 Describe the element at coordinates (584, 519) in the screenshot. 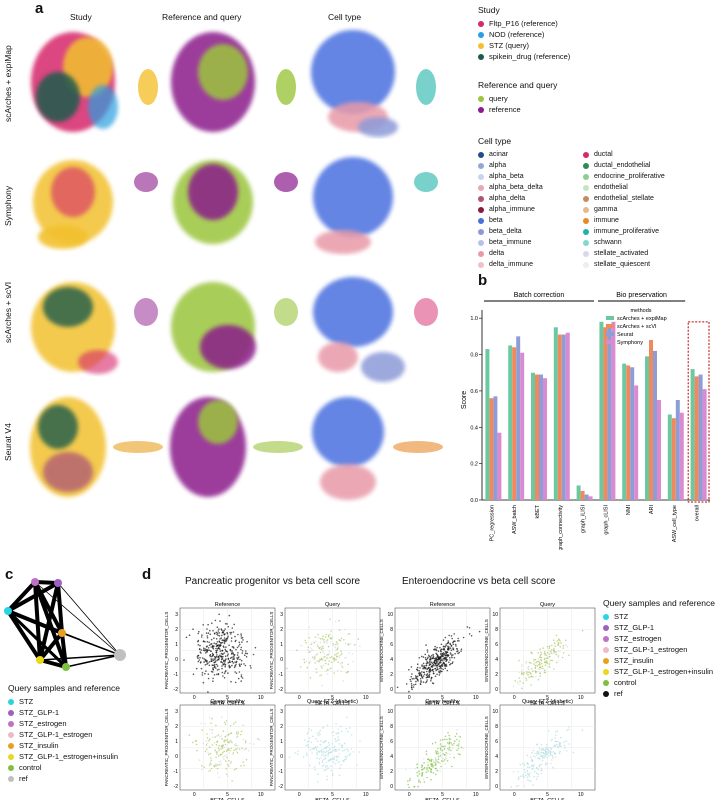

I see `x-tick-label: graph_iLISI` at that location.